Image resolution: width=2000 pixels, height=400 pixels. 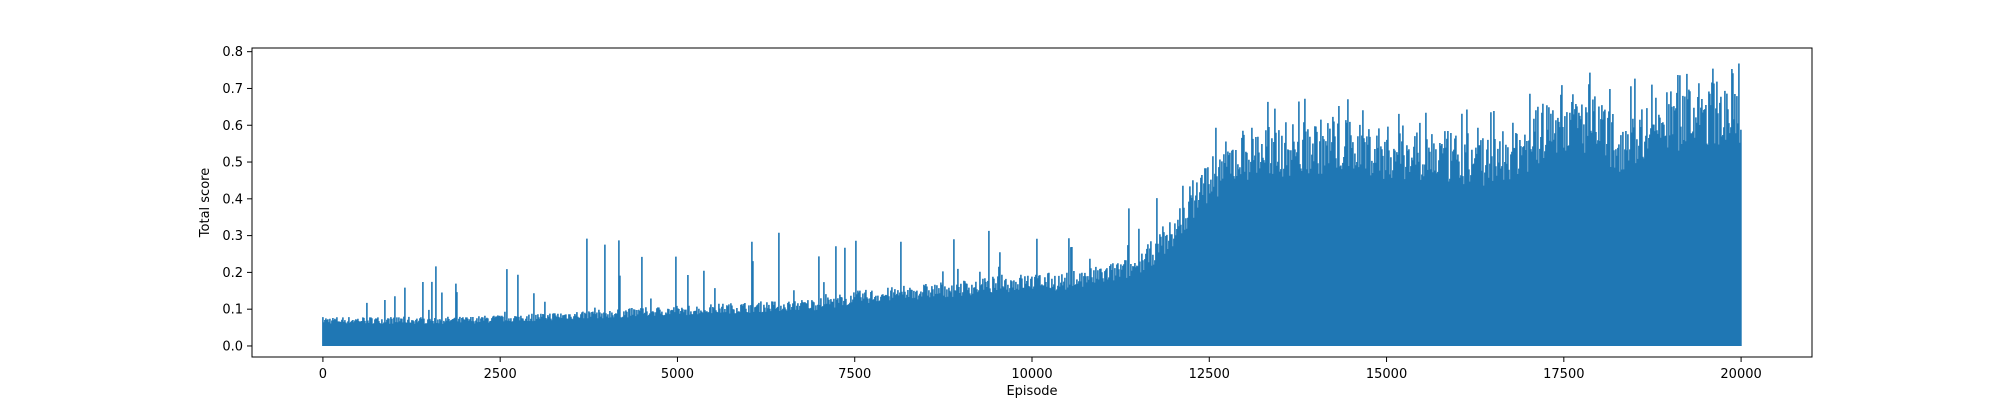 I want to click on y-tick-label: 0.3, so click(x=232, y=236).